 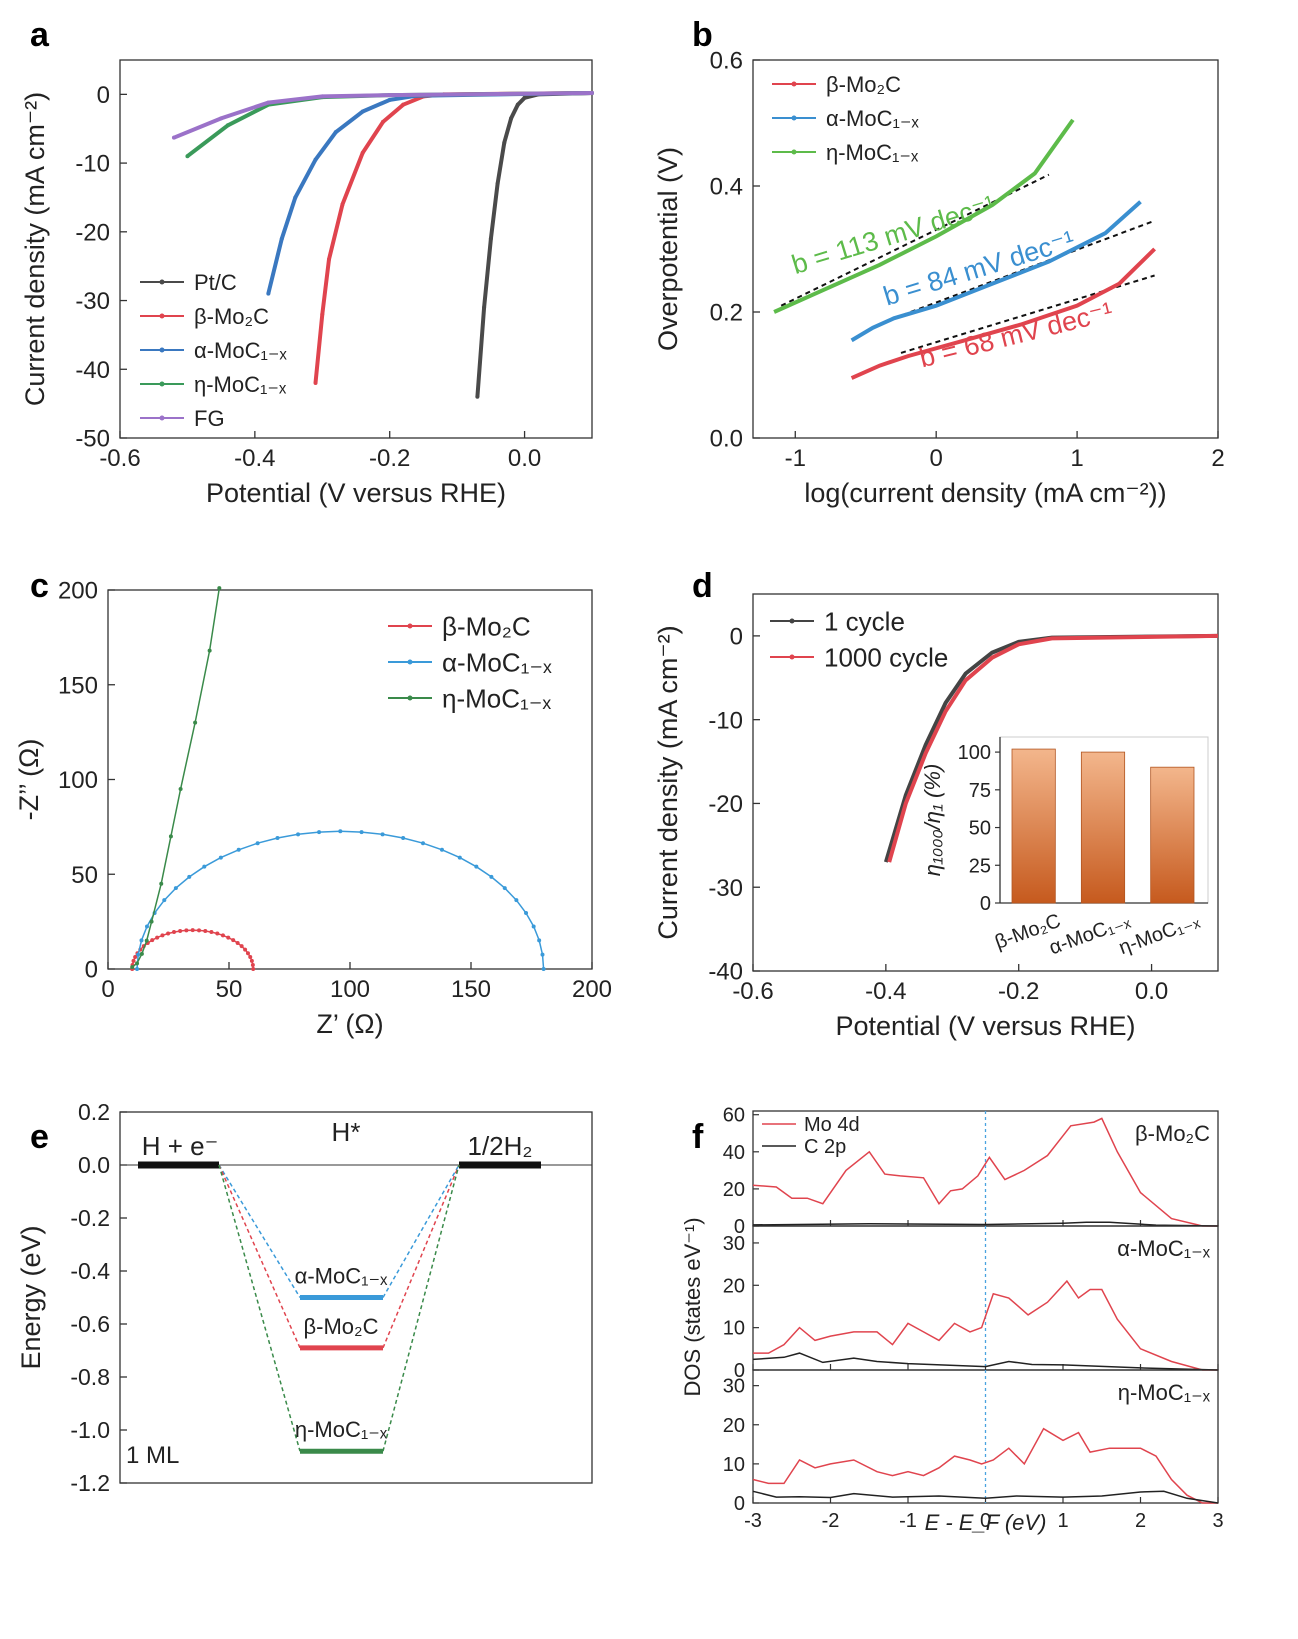 I want to click on d-xtick-label: -0.6, so click(x=752, y=991).